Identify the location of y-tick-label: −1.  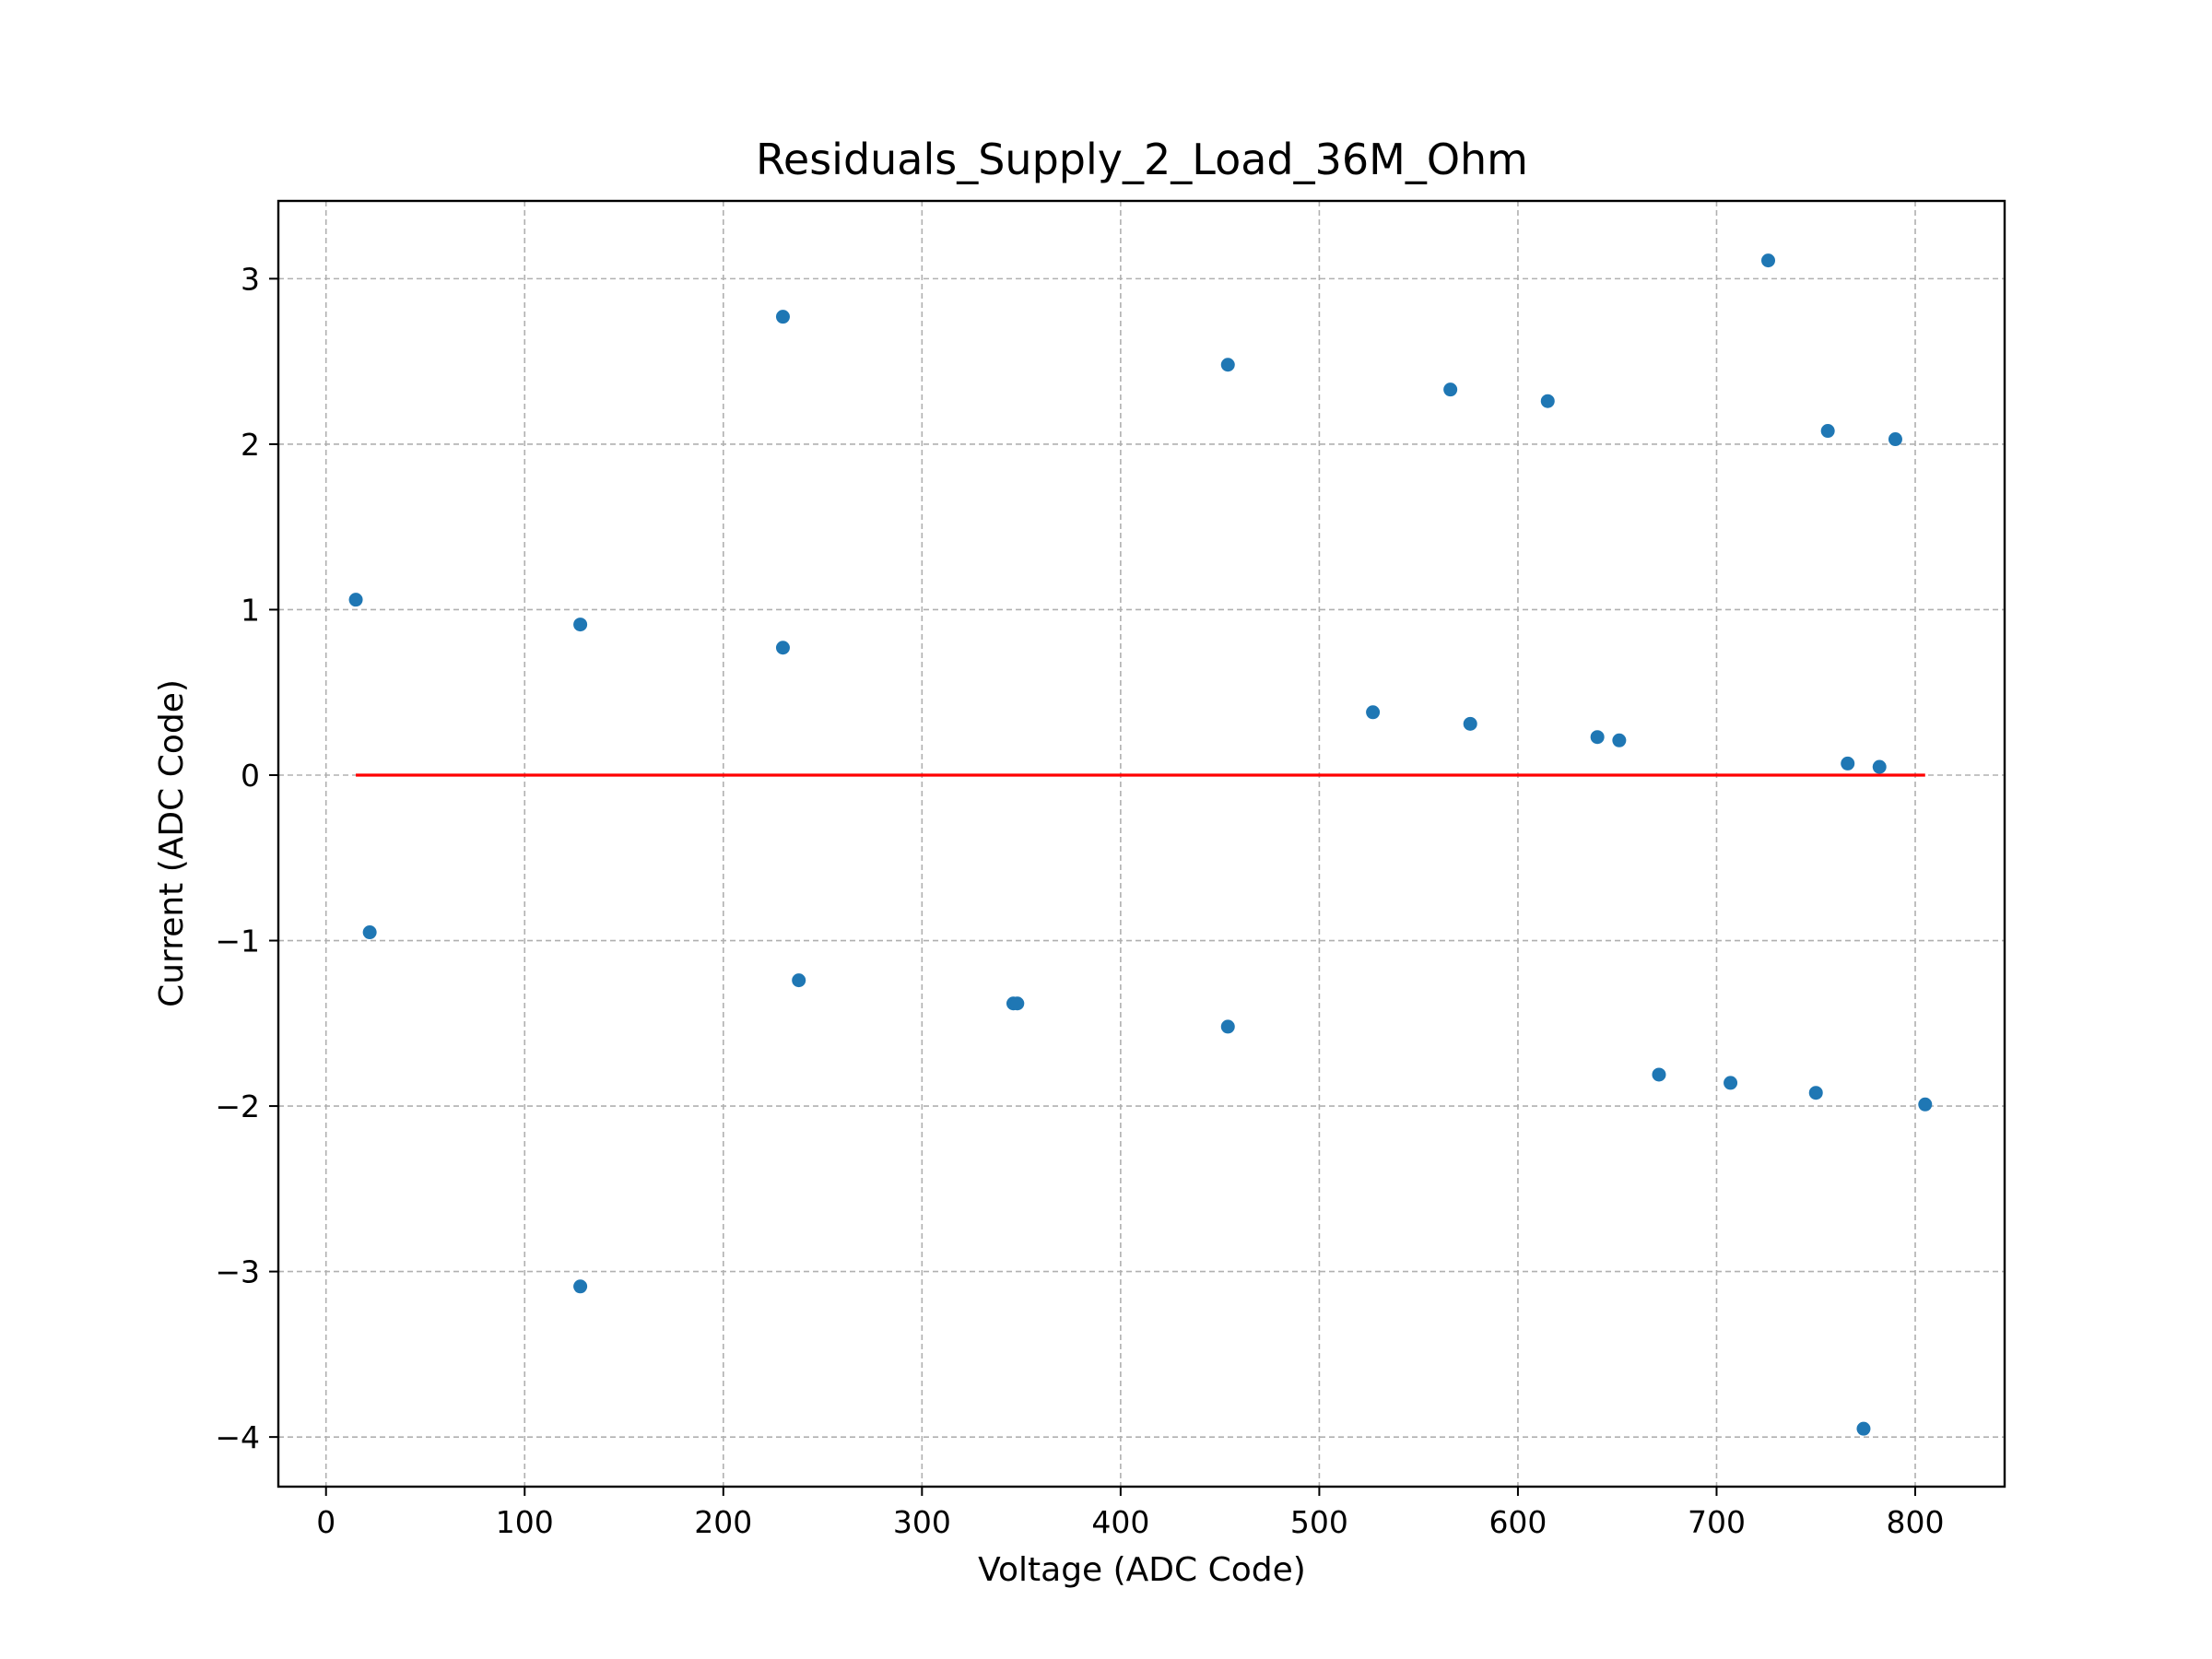
(237, 941).